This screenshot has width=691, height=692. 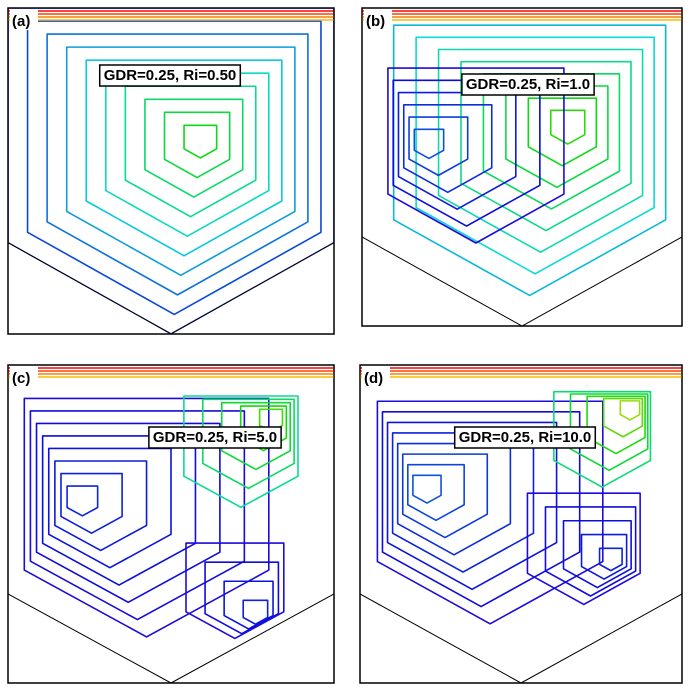 I want to click on annotation: GDR=0.25, Ri=1.0, so click(x=528, y=84).